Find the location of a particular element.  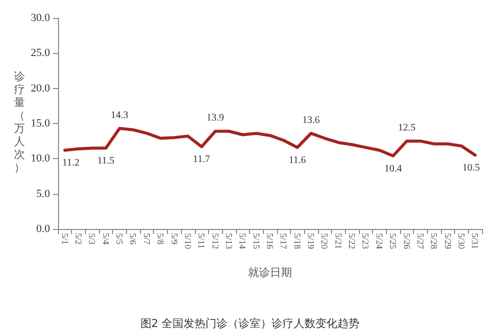

data-label: 13.9 is located at coordinates (215, 118).